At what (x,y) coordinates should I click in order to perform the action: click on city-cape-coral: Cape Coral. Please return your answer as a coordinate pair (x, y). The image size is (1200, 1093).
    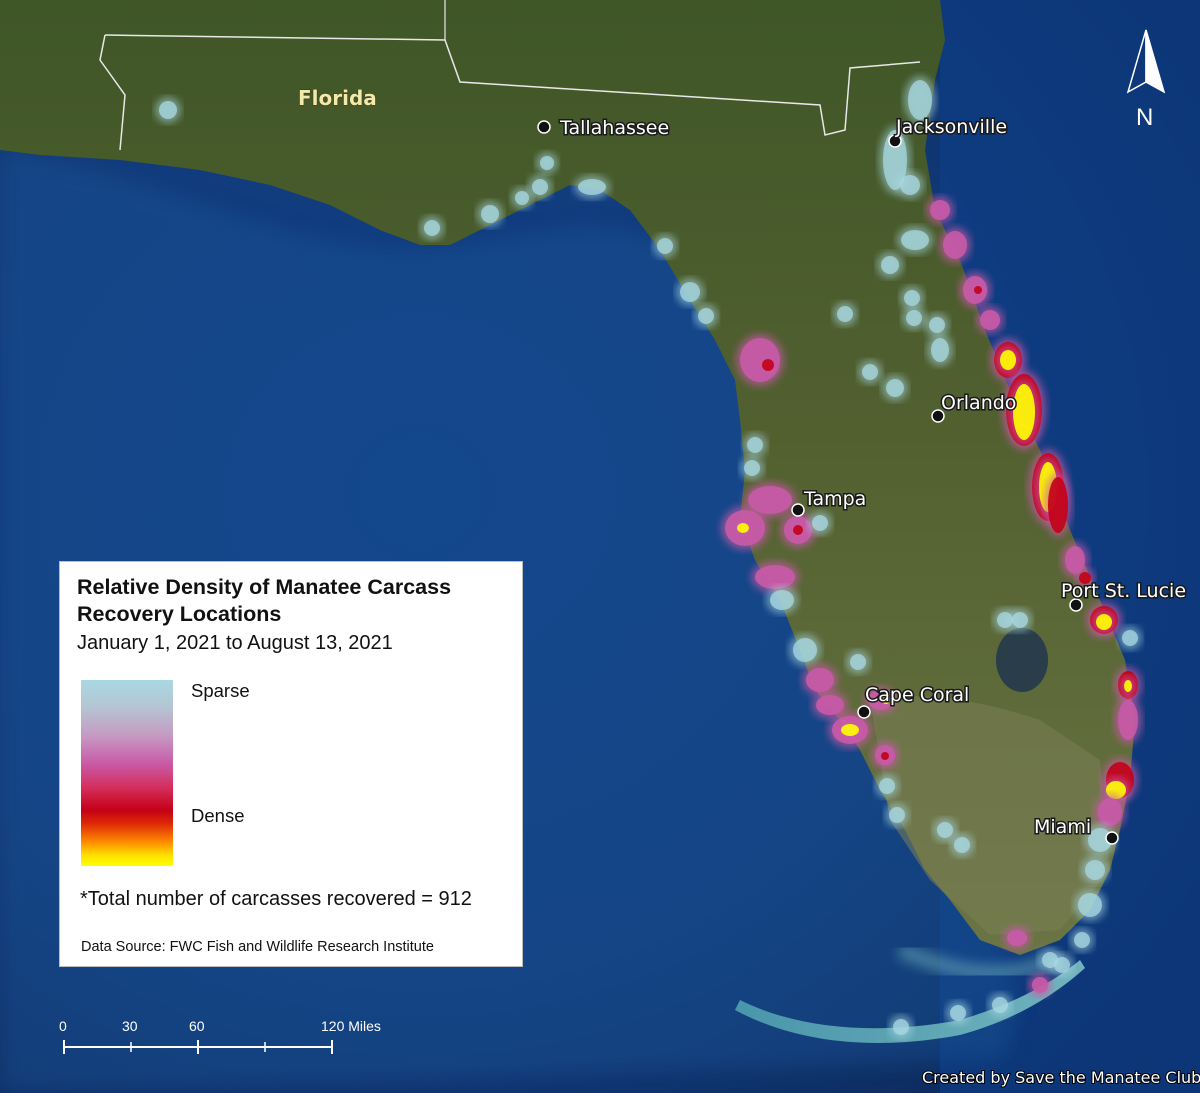
    Looking at the image, I should click on (914, 701).